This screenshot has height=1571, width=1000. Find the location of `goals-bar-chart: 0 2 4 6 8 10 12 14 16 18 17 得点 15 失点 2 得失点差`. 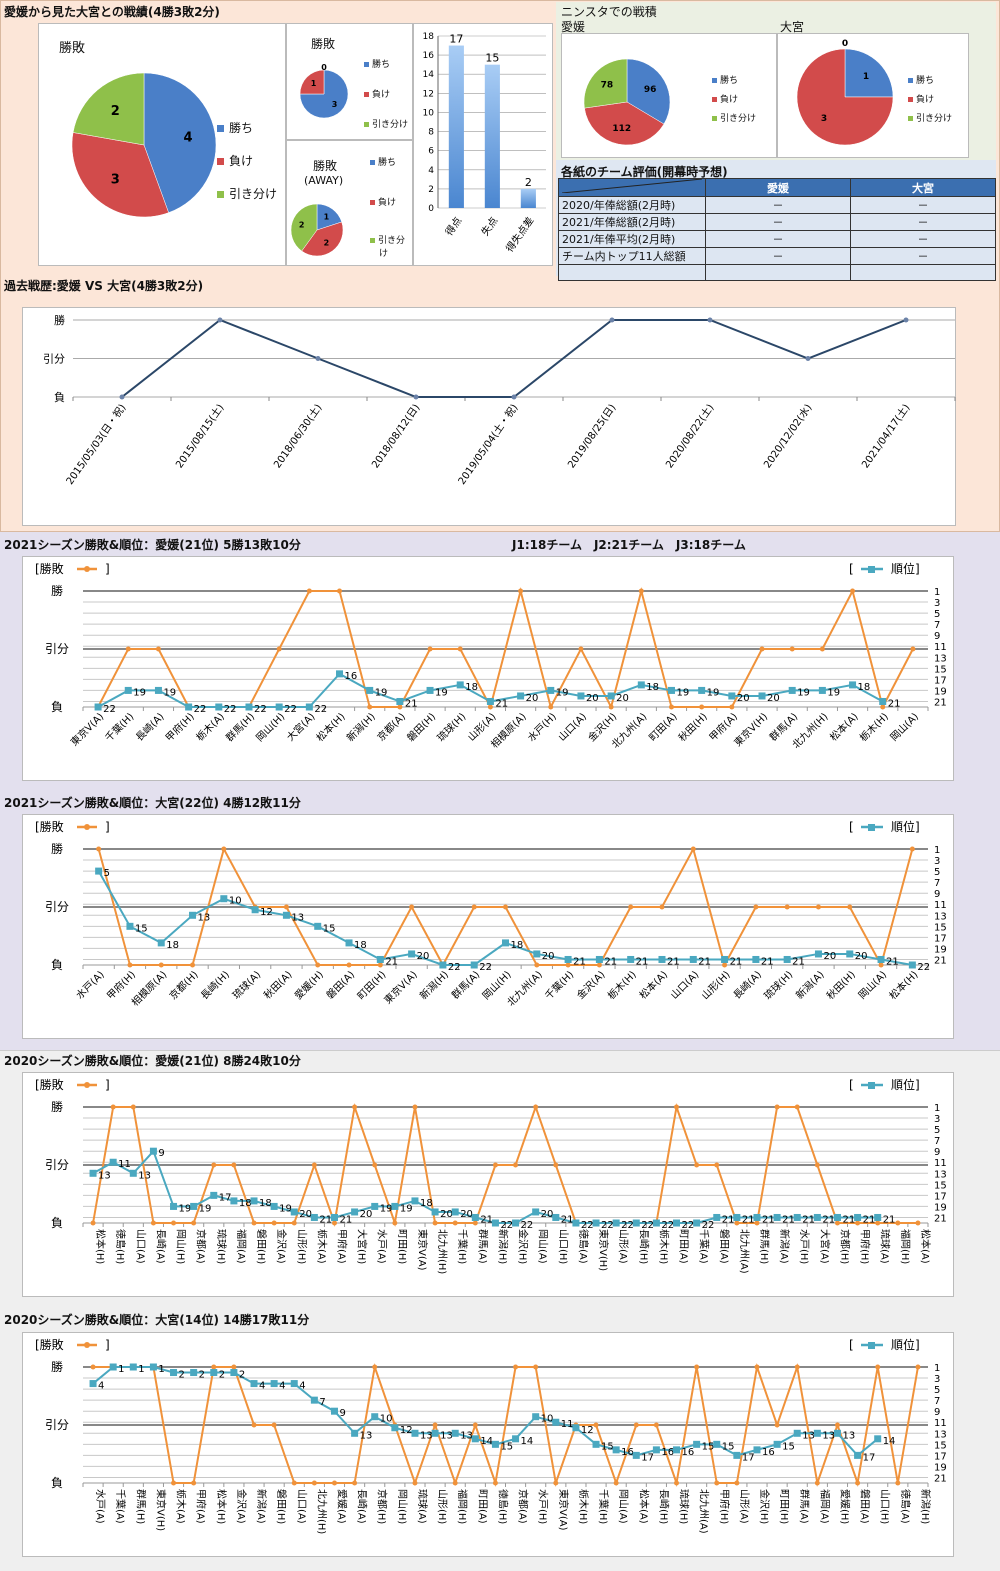

goals-bar-chart: 0 2 4 6 8 10 12 14 16 18 17 得点 15 失点 2 得失点差 is located at coordinates (483, 144).